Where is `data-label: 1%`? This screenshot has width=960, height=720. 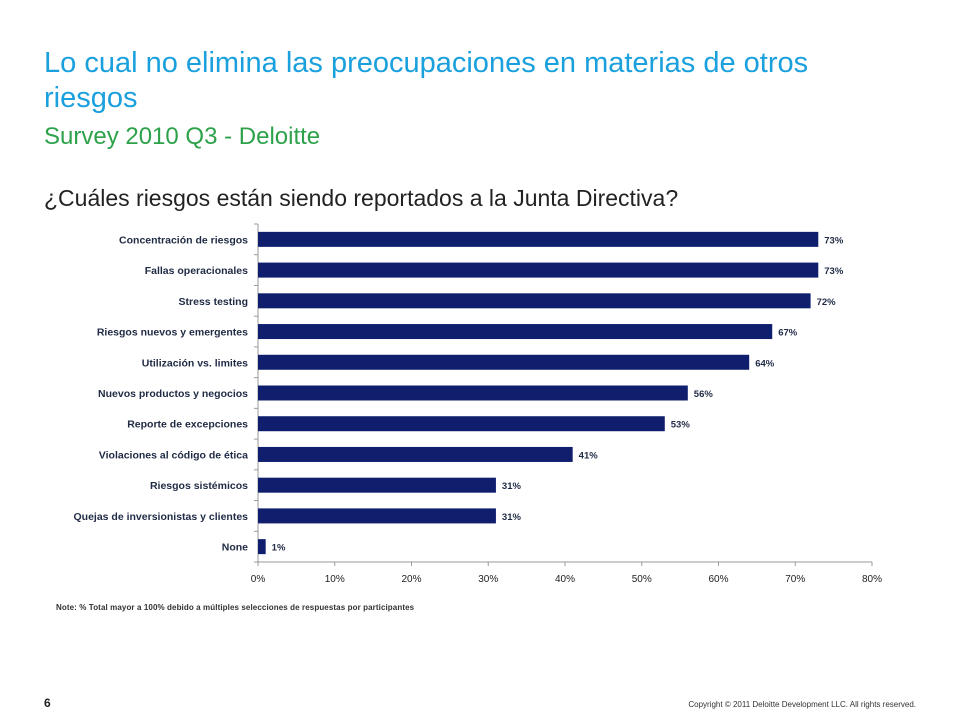
data-label: 1% is located at coordinates (279, 548).